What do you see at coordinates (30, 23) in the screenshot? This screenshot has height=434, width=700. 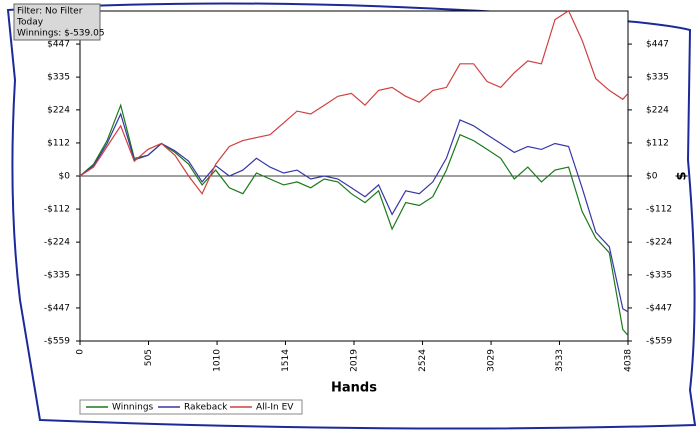 I see `info-line: Today` at bounding box center [30, 23].